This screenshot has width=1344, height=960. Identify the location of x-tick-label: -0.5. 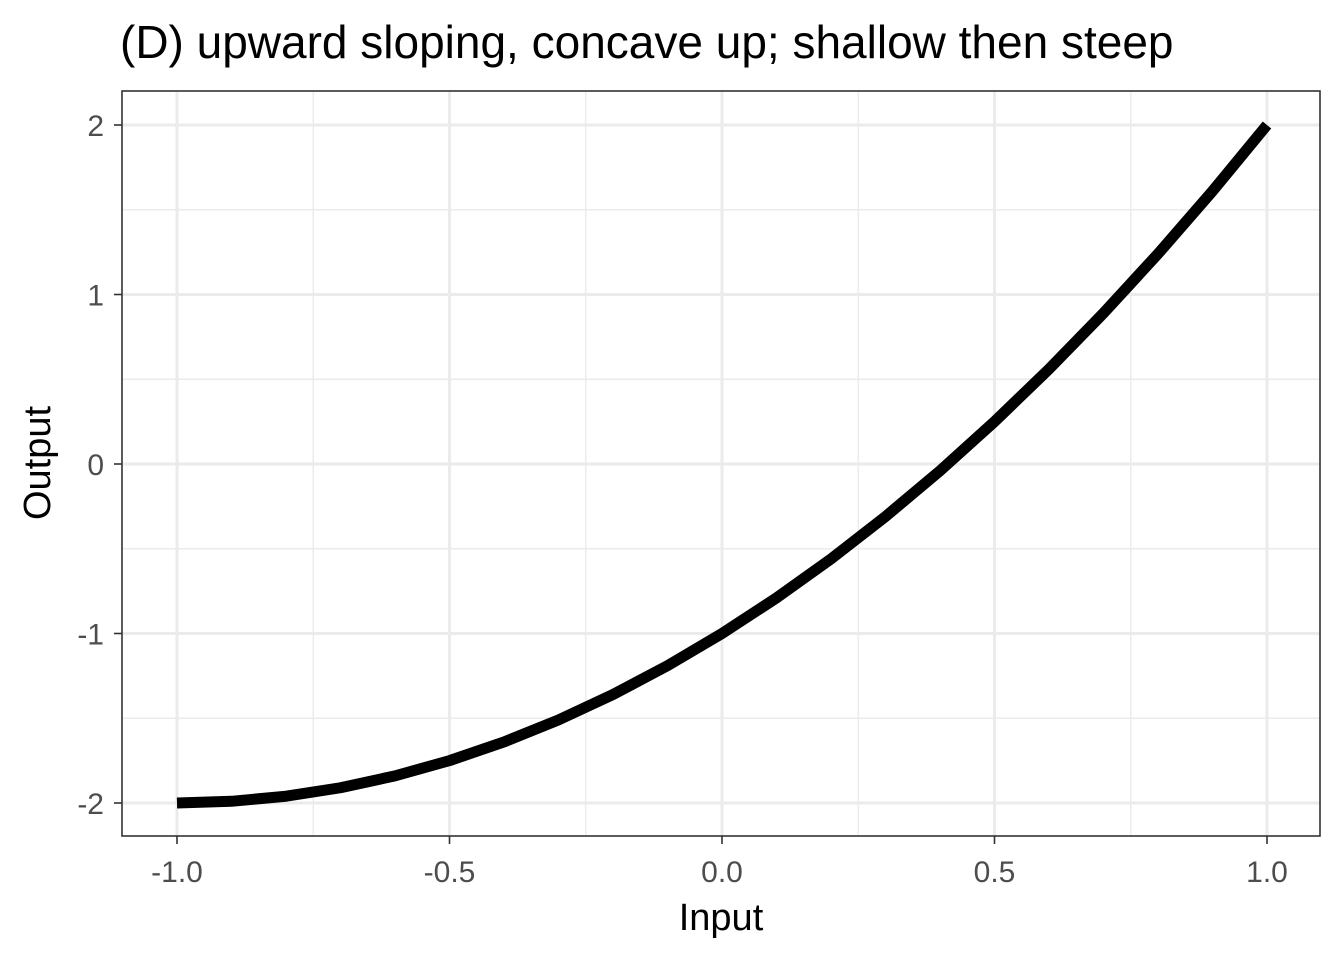
(450, 872).